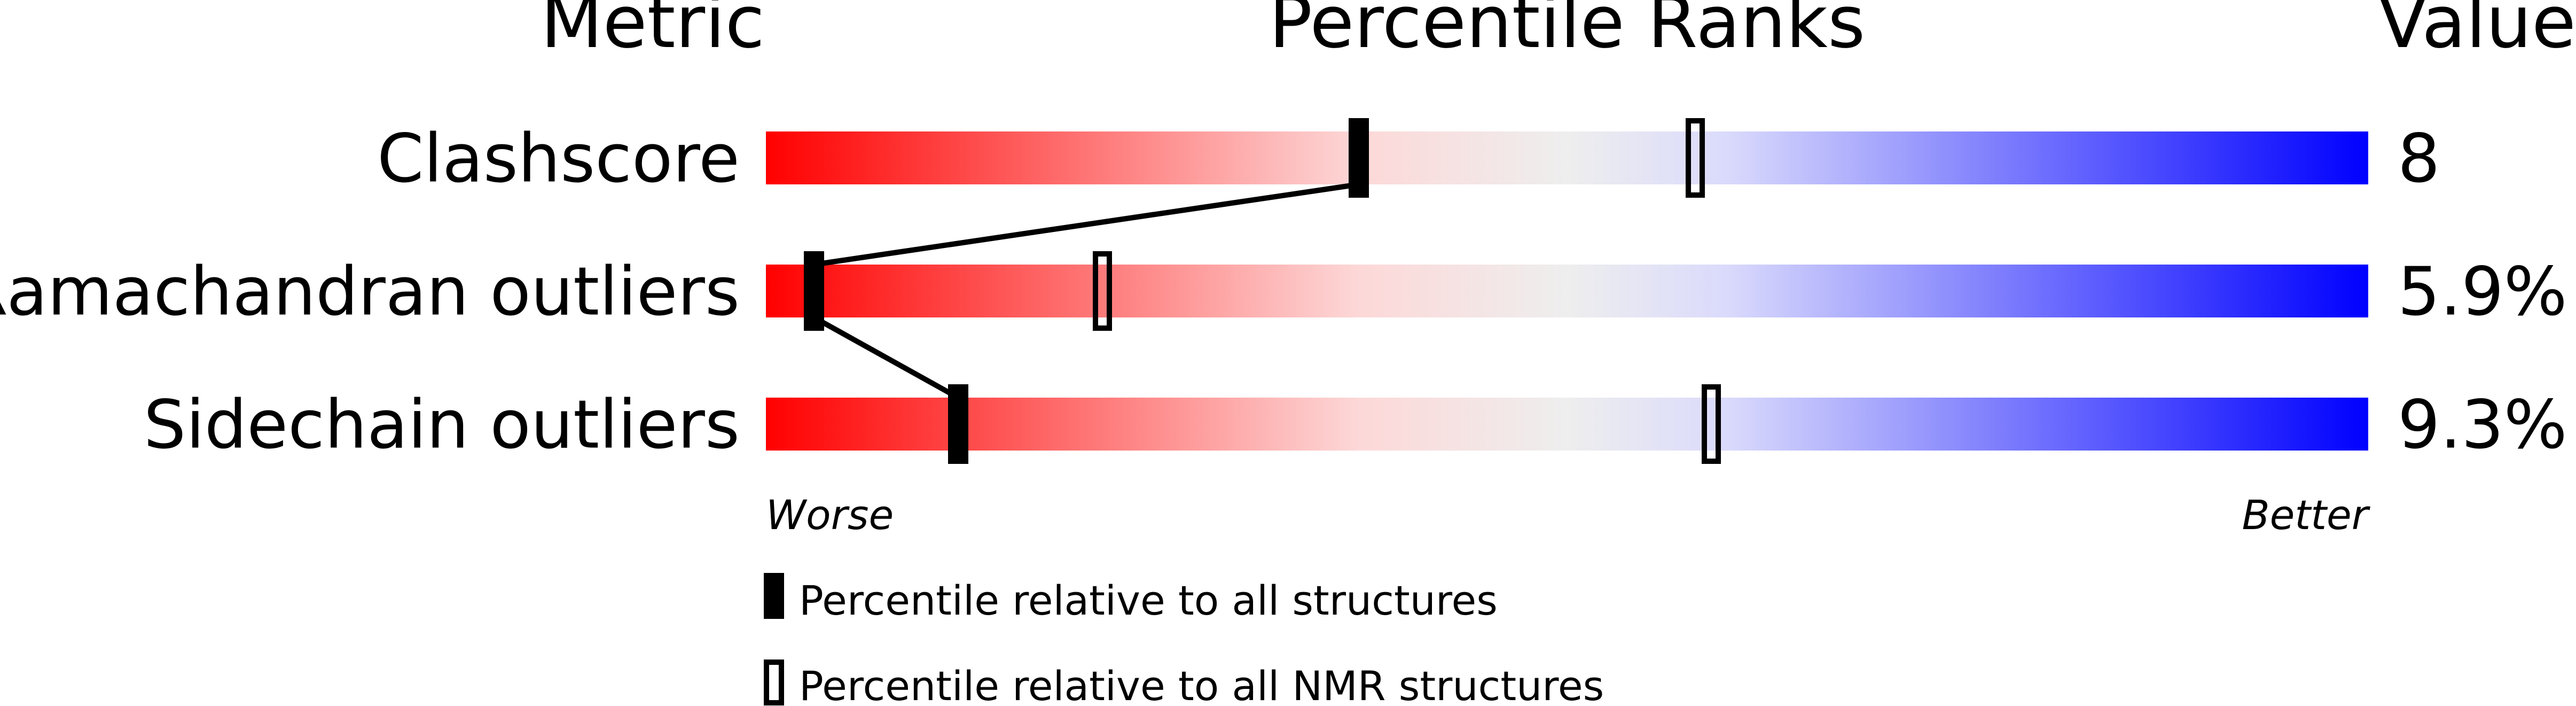  I want to click on metric-value: 8, so click(2419, 159).